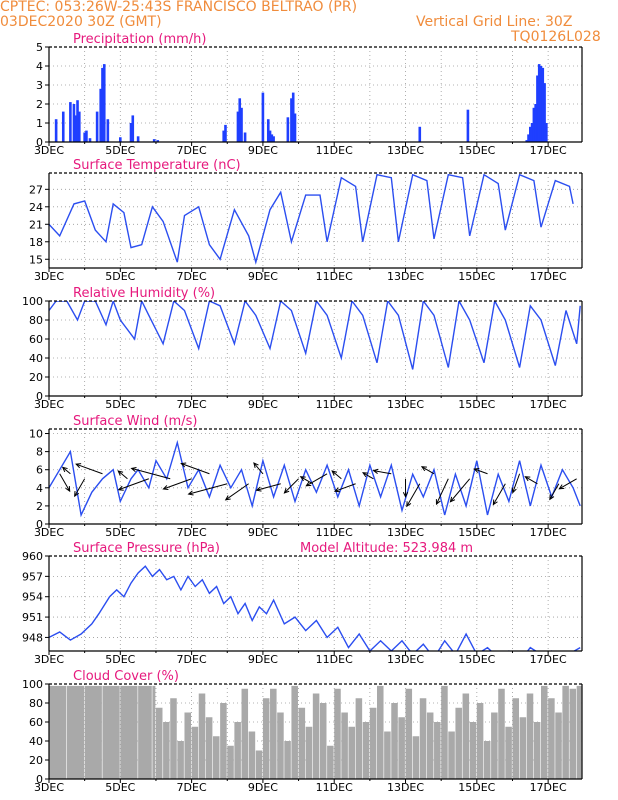  Describe the element at coordinates (39, 47) in the screenshot. I see `y-tick-label: 5` at that location.